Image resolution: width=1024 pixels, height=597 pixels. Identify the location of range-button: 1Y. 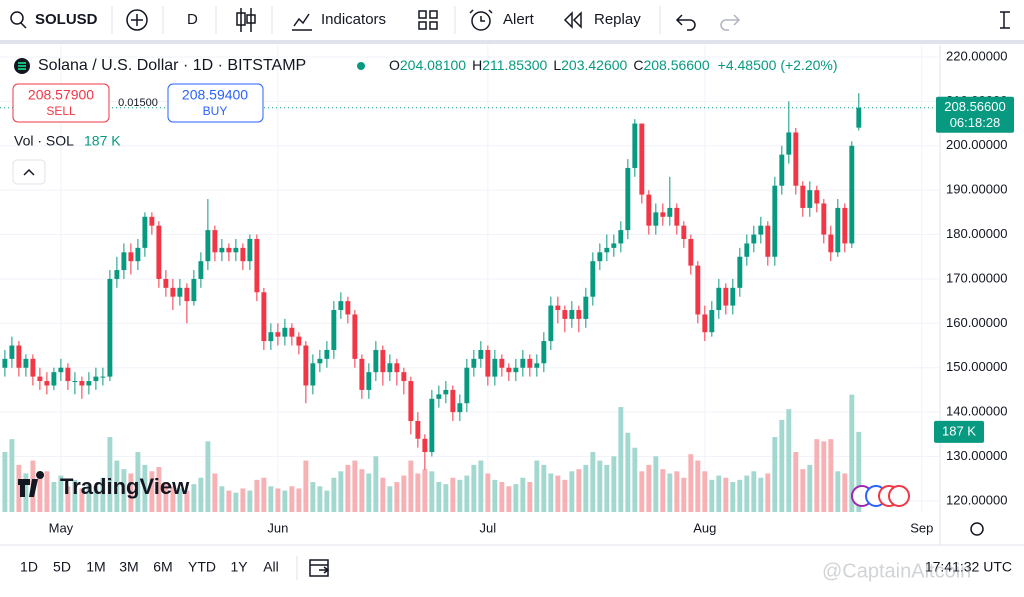
(239, 567).